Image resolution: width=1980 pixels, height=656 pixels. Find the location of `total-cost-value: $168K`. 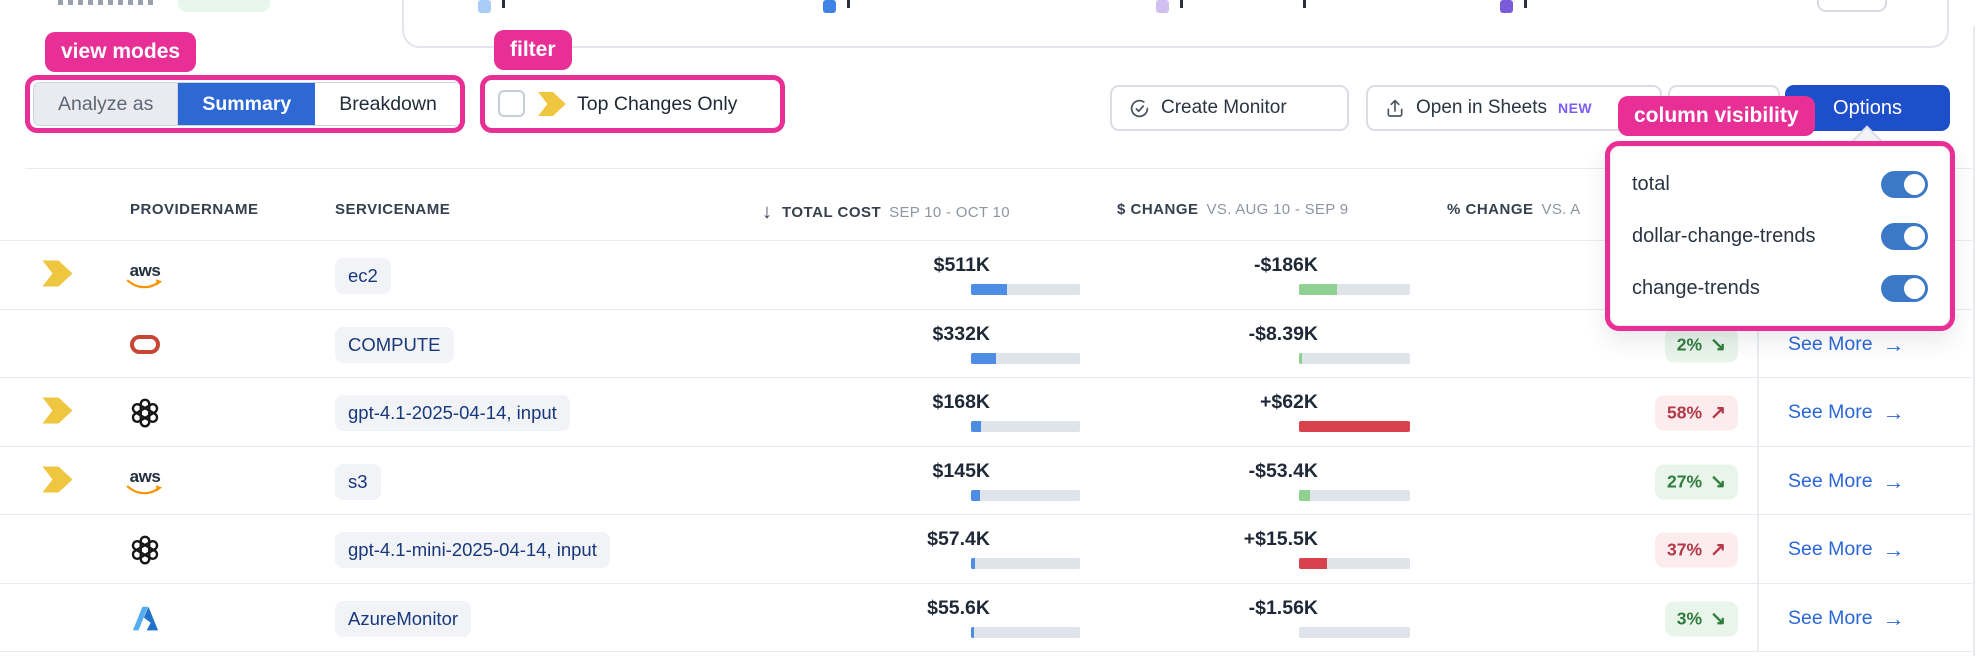

total-cost-value: $168K is located at coordinates (961, 402).